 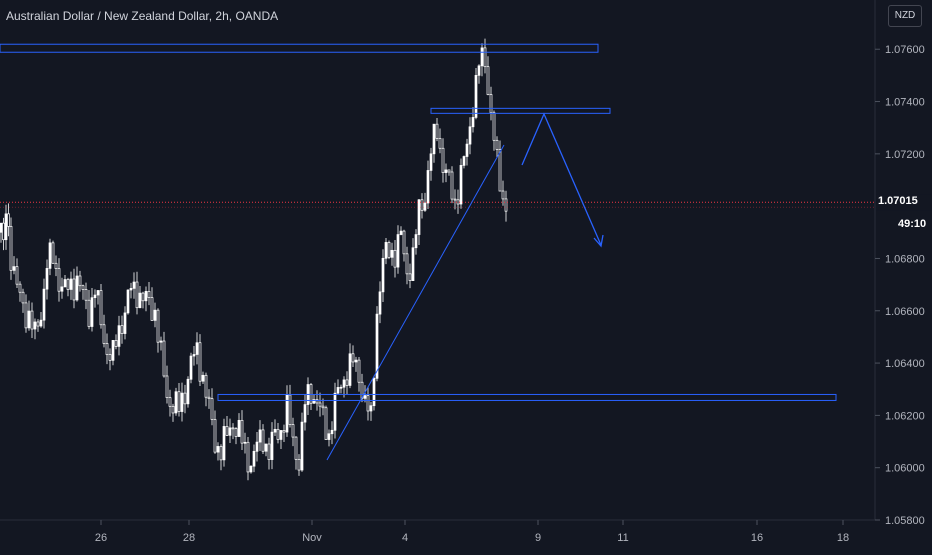 I want to click on trendline, so click(x=415, y=302).